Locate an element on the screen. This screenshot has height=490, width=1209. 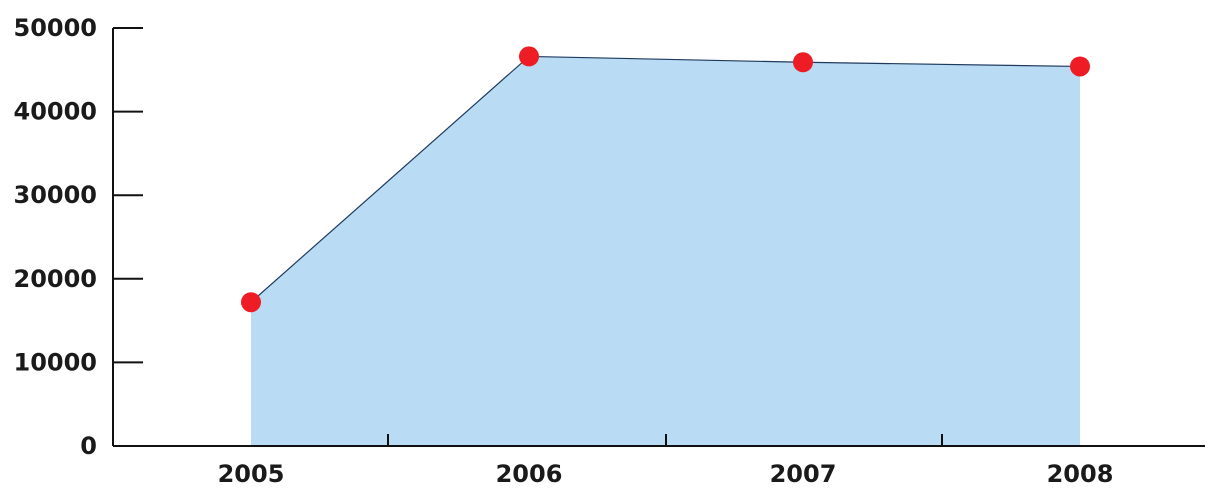
y-tick-label: 30000 is located at coordinates (56, 195).